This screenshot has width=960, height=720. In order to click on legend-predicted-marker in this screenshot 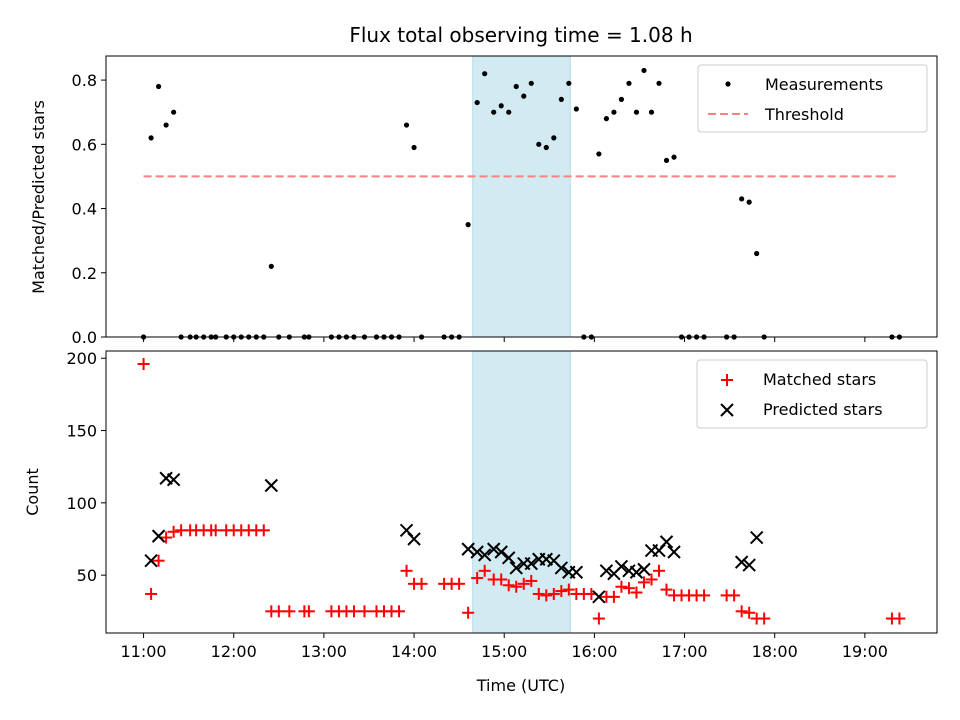, I will do `click(727, 410)`.